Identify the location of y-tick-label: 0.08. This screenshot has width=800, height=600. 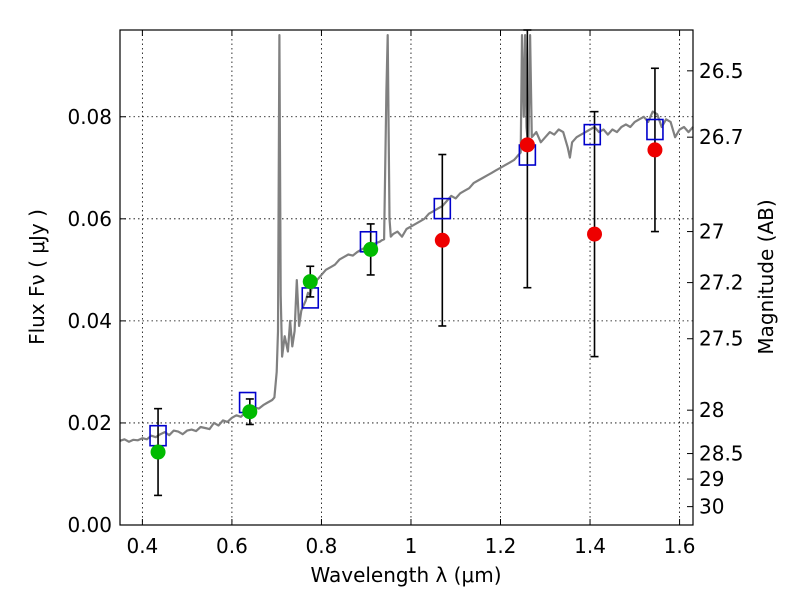
(89, 117).